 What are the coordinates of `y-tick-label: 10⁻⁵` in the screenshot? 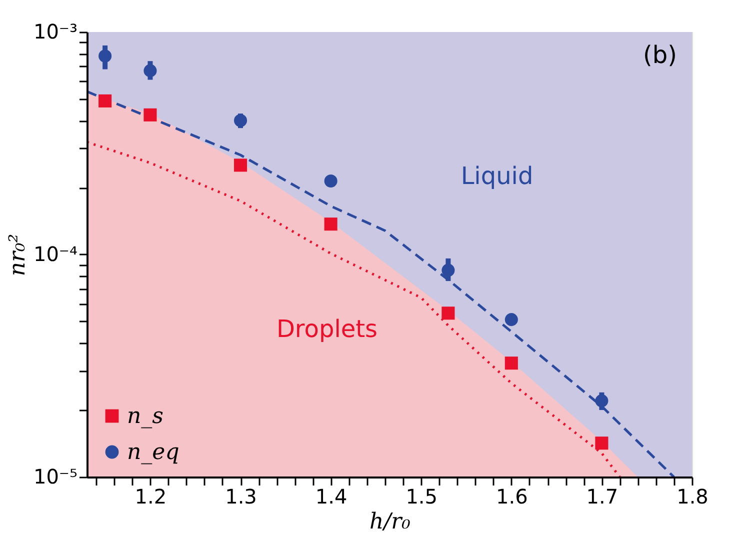 It's located at (55, 476).